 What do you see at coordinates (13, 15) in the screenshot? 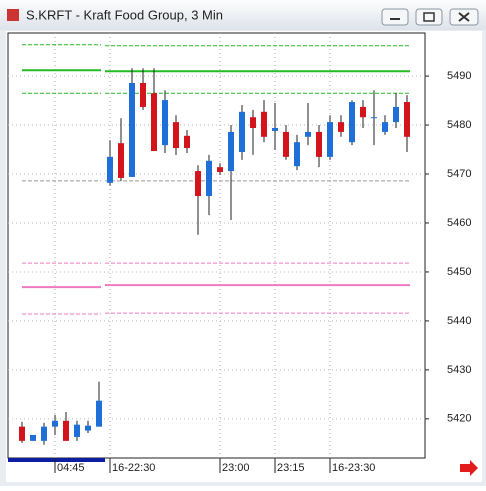
I see `app-icon` at bounding box center [13, 15].